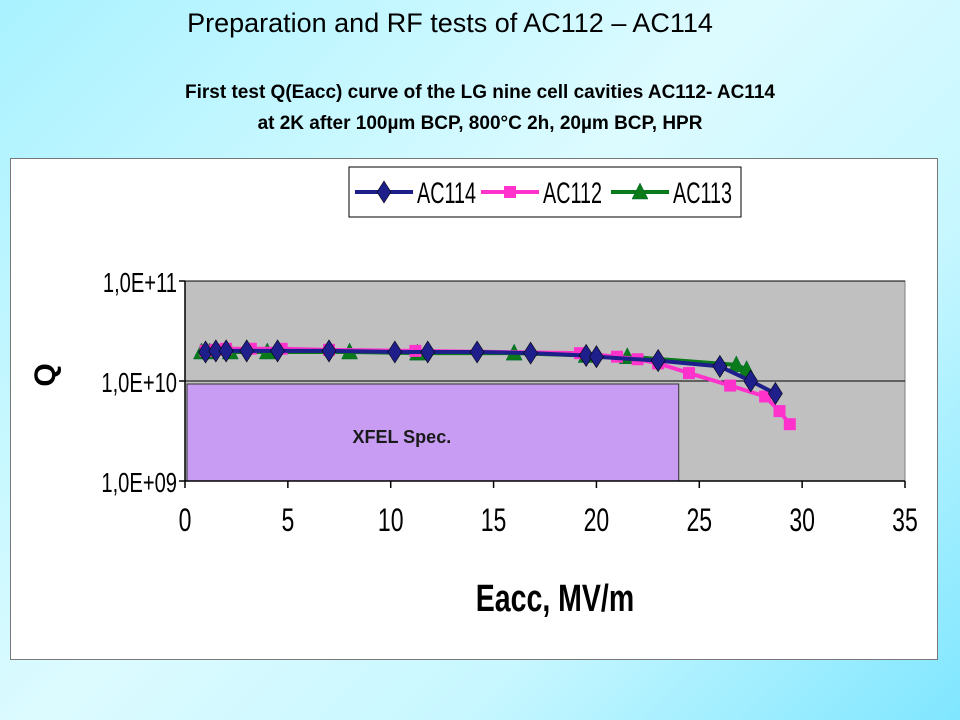 The width and height of the screenshot is (960, 720). Describe the element at coordinates (446, 193) in the screenshot. I see `legend-label: AC114` at that location.